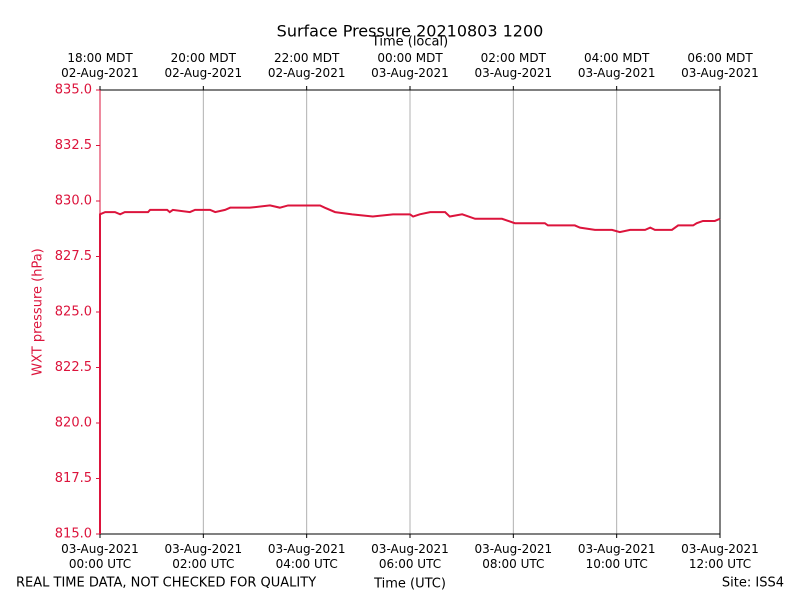 The image size is (800, 600). What do you see at coordinates (409, 584) in the screenshot?
I see `x-axis-label: Time (UTC)` at bounding box center [409, 584].